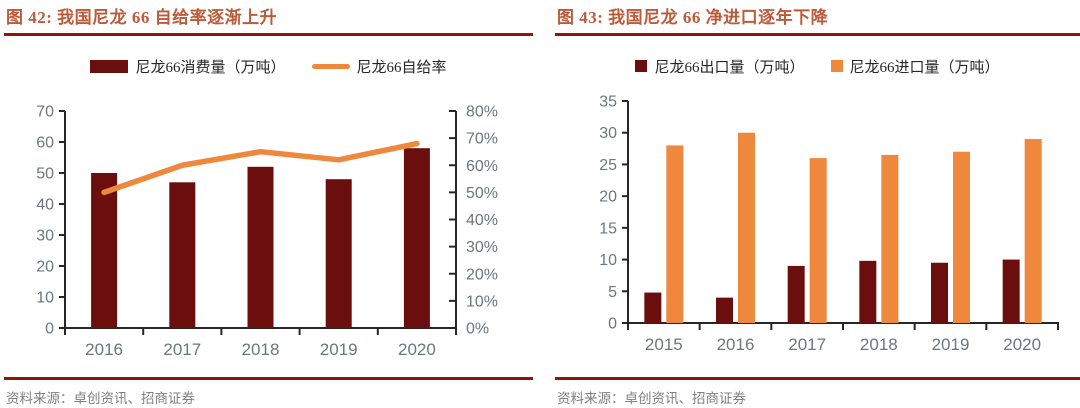 Image resolution: width=1080 pixels, height=408 pixels. Describe the element at coordinates (477, 329) in the screenshot. I see `right-axis-label: 0%` at that location.